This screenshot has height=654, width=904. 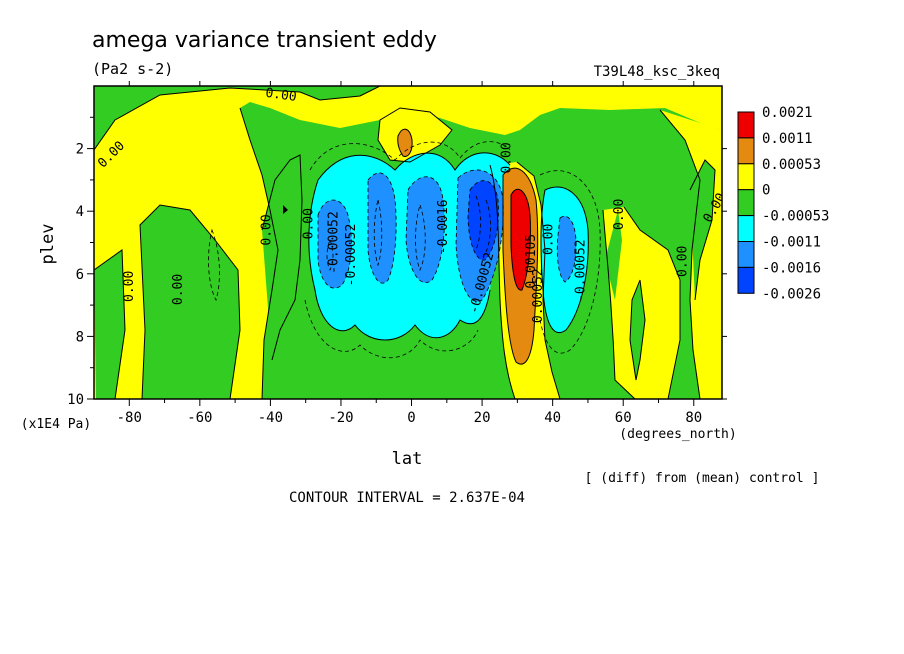 I want to click on contour-label: 0.00105, so click(x=531, y=261).